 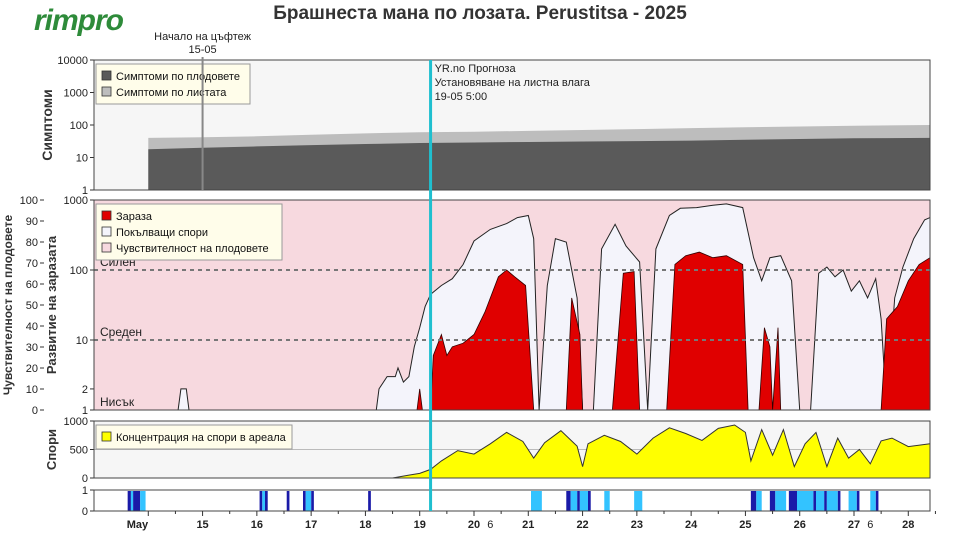 I want to click on x-tick-label: 27, so click(x=854, y=525).